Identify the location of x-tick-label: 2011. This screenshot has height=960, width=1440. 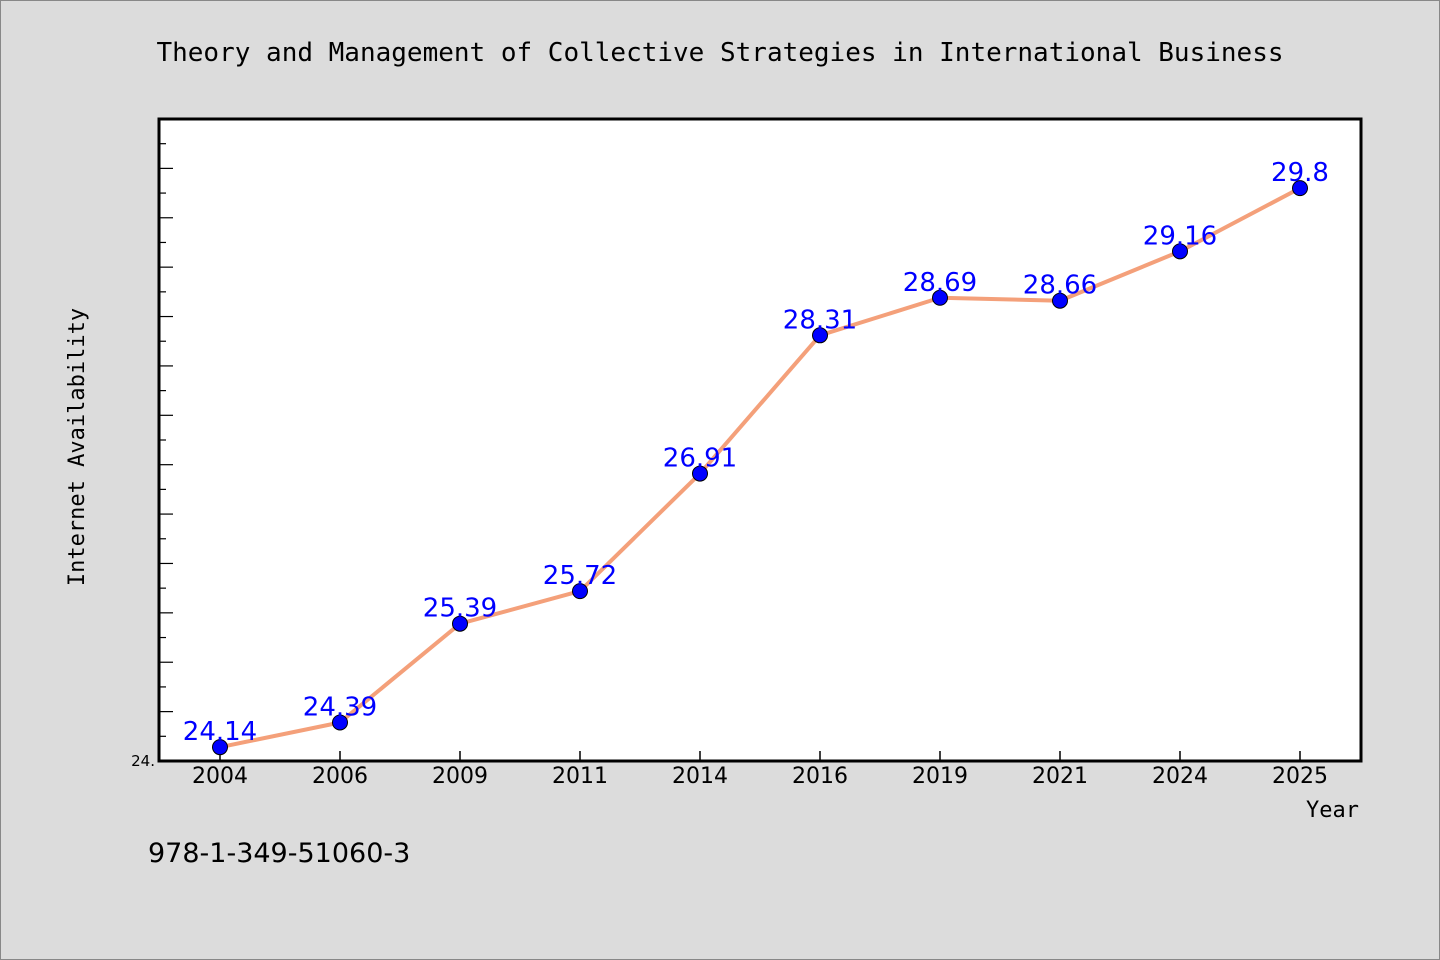
(580, 776).